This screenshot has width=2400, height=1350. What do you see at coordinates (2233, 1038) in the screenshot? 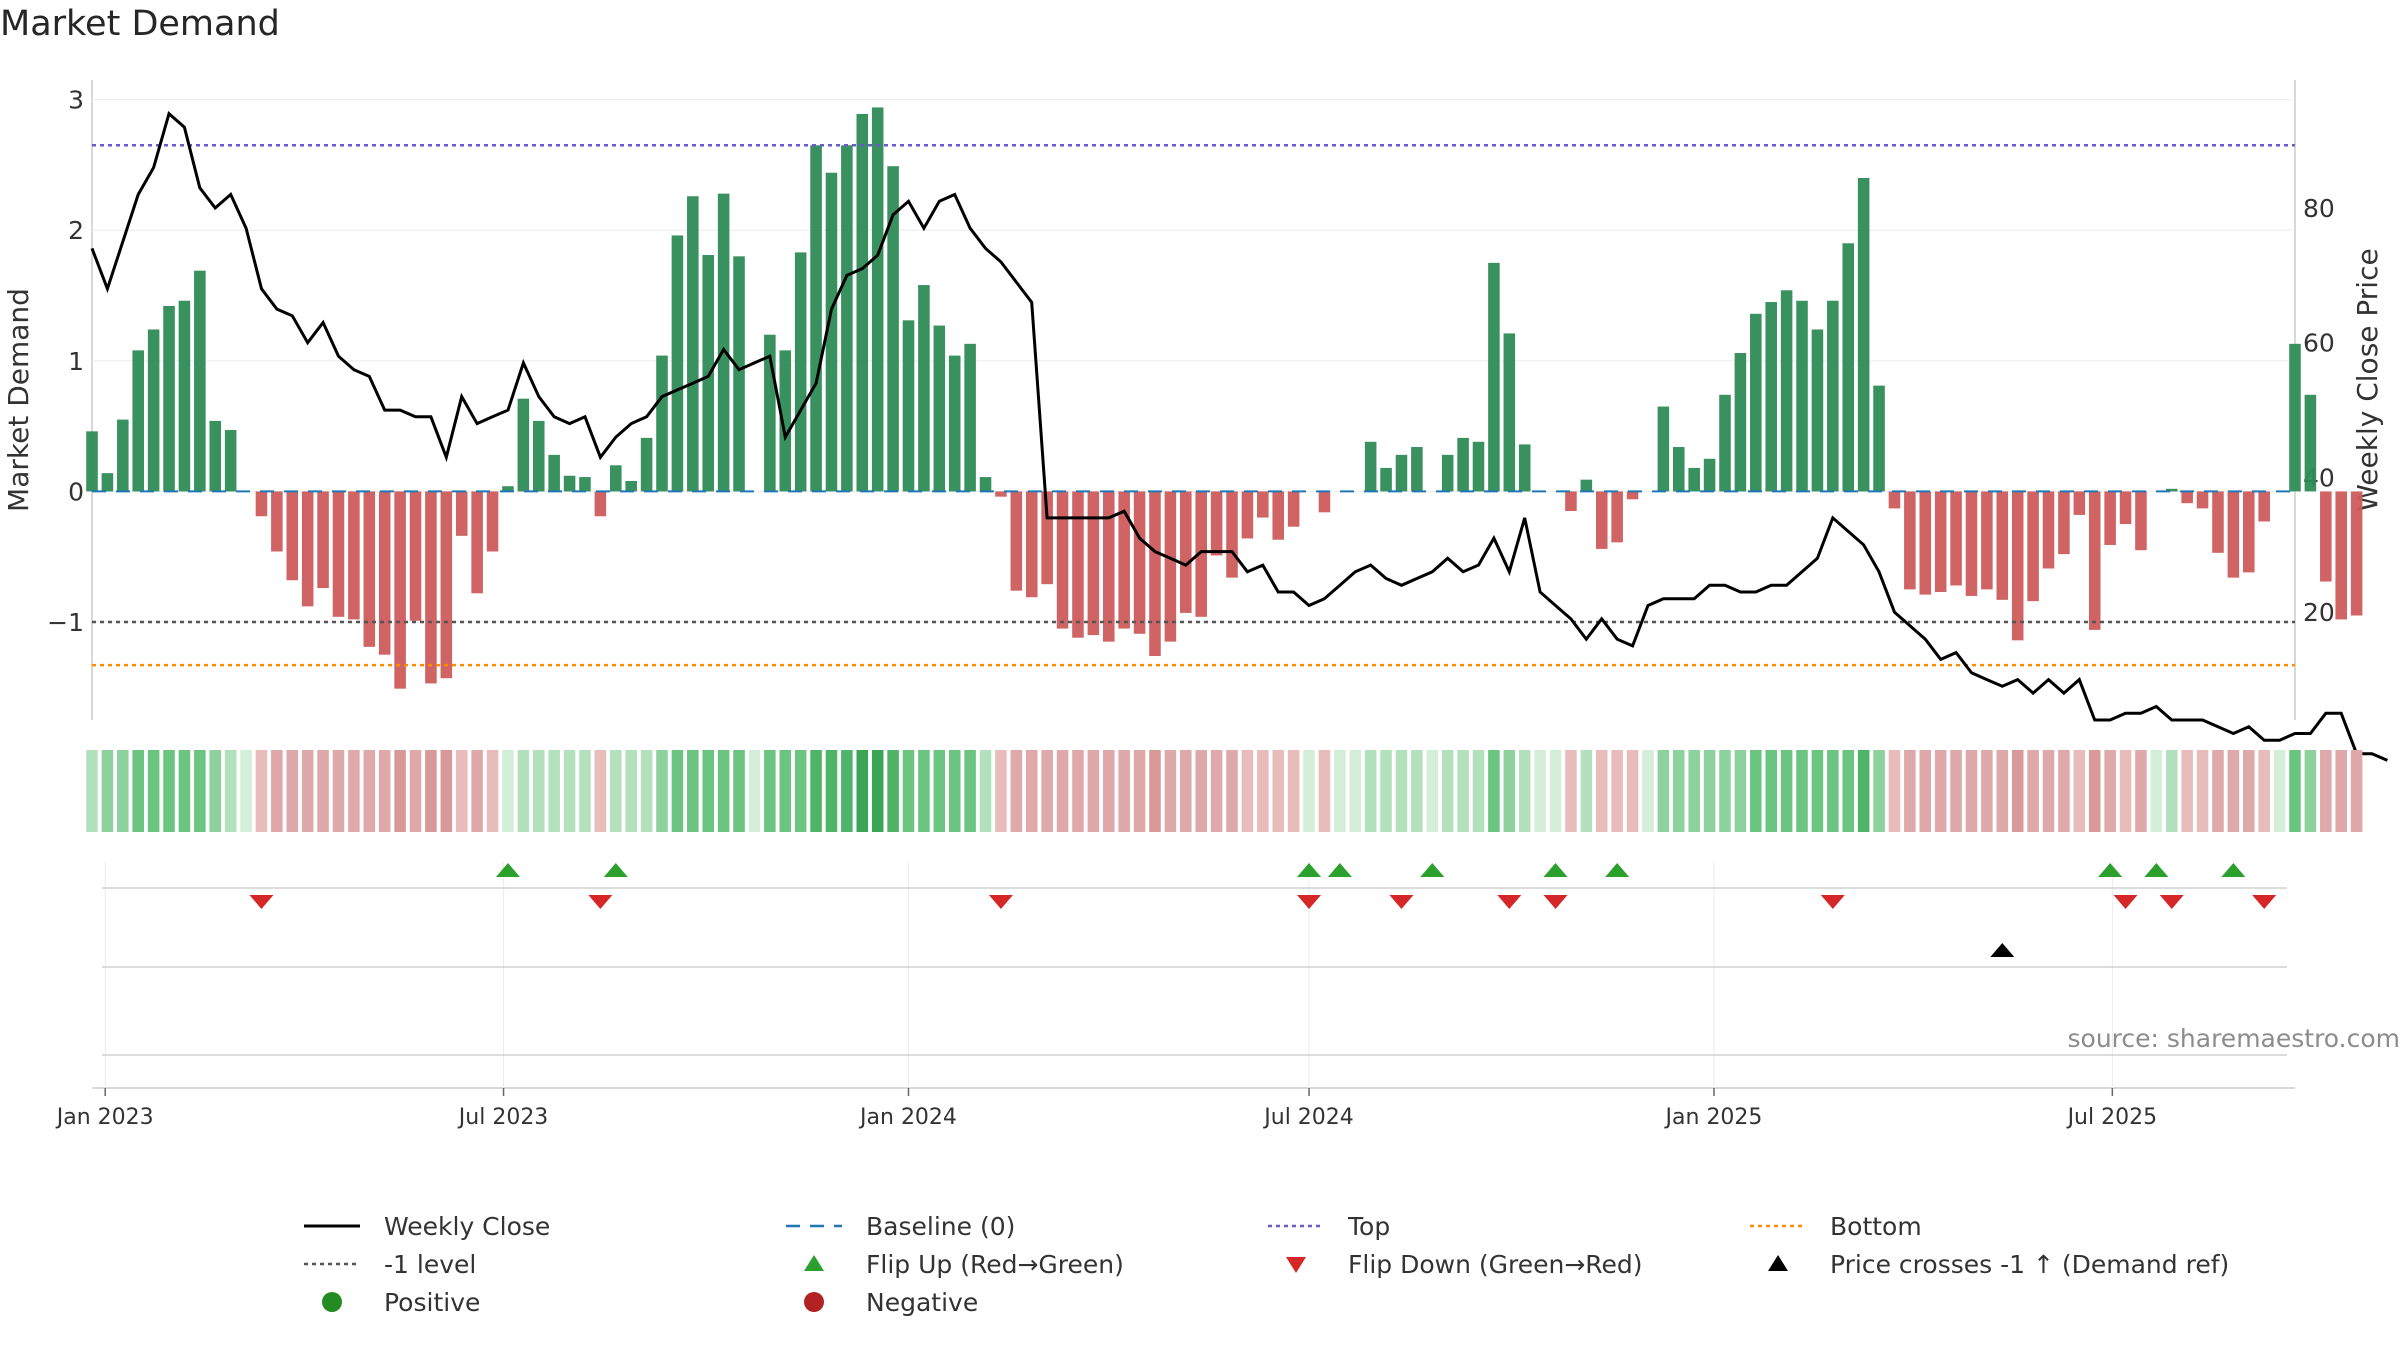
I see `source-credit: source: sharemaestro.com` at bounding box center [2233, 1038].